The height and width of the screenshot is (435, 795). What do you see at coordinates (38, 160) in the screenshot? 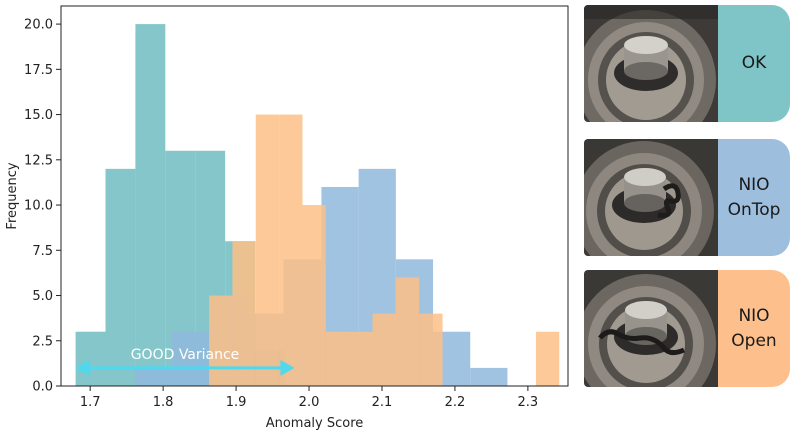
I see `y-tick-label: 12.5` at bounding box center [38, 160].